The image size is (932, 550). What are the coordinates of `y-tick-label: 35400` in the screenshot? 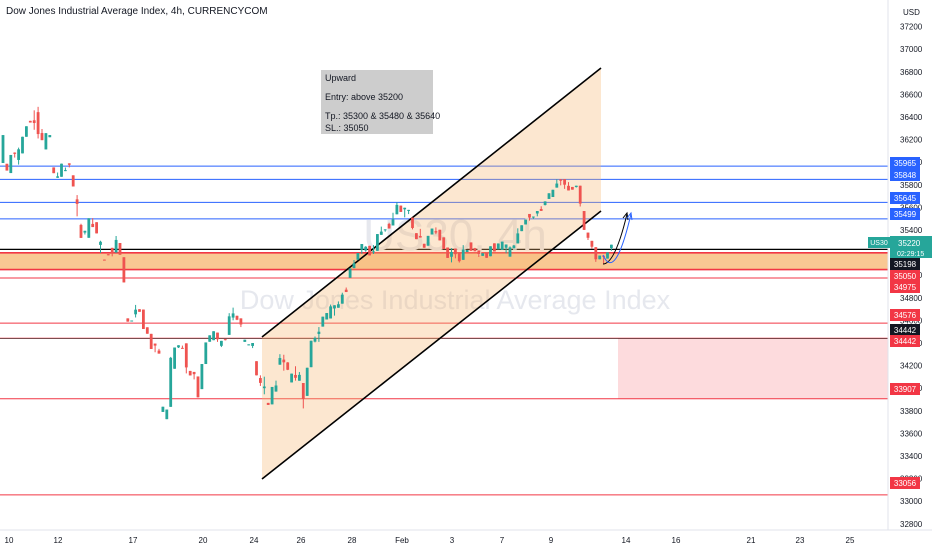 It's located at (911, 230).